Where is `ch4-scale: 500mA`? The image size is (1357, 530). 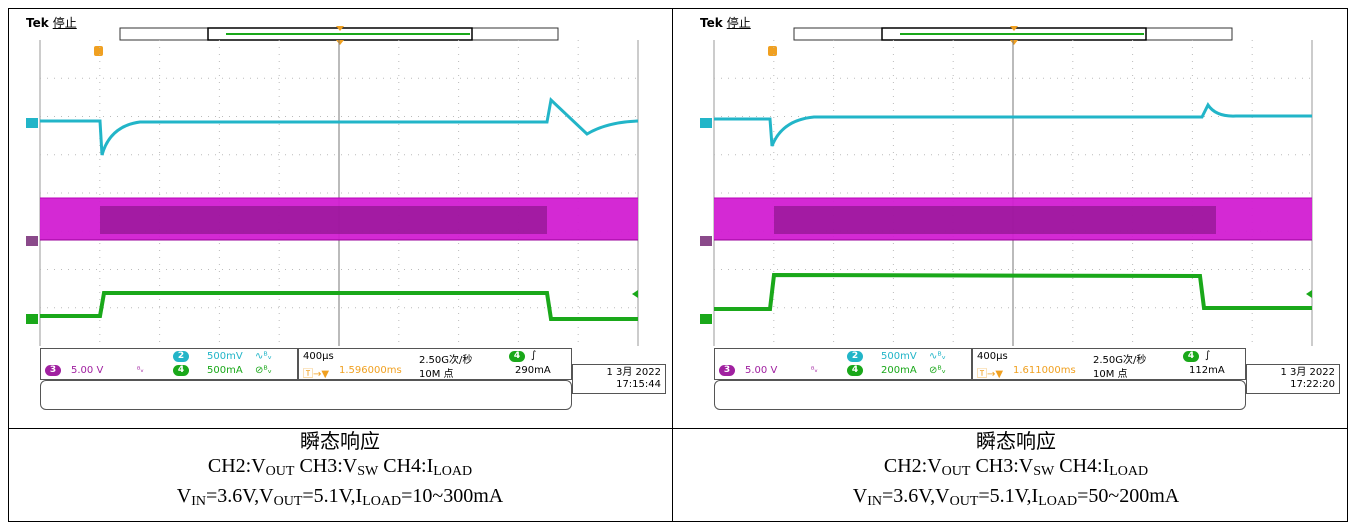 ch4-scale: 500mA is located at coordinates (225, 370).